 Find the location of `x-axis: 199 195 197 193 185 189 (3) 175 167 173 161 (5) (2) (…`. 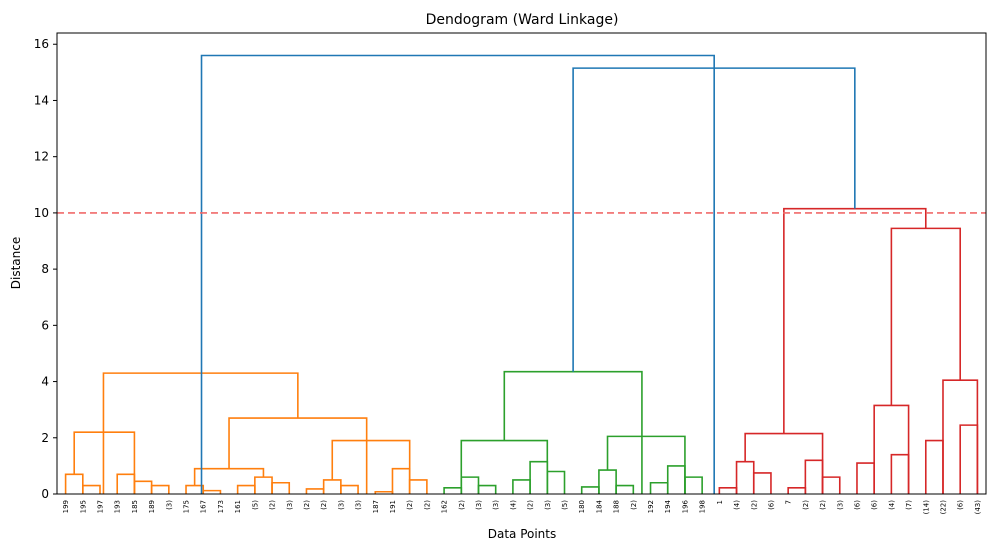

x-axis: 199 195 197 193 185 189 (3) 175 167 173 161 (5) (2) (… is located at coordinates (522, 506).